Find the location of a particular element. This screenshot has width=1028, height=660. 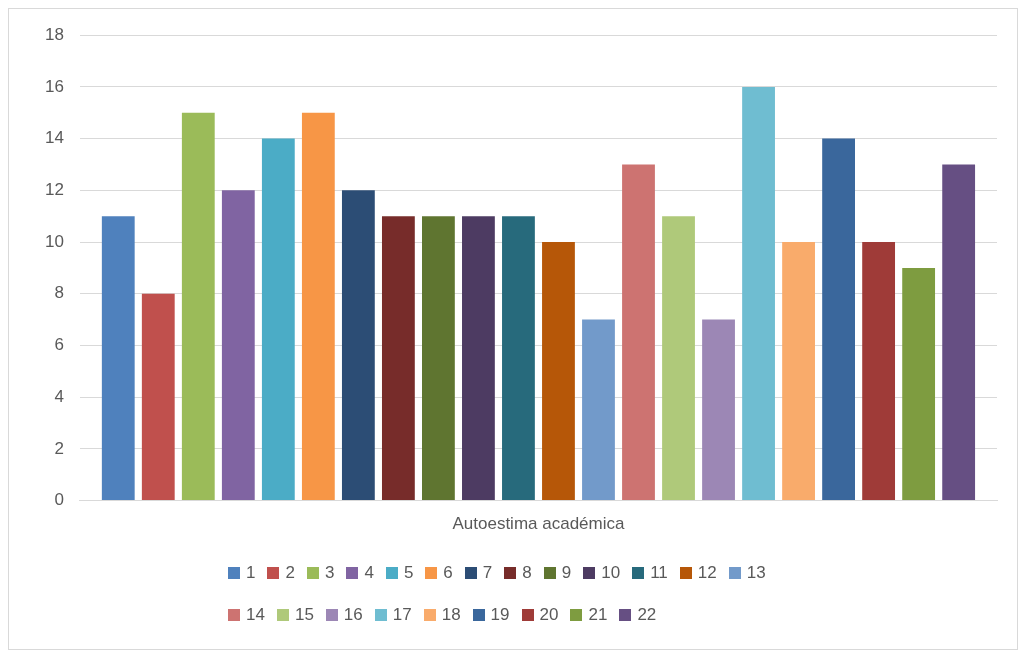

x-tick-label: Autoestima académica is located at coordinates (538, 524).